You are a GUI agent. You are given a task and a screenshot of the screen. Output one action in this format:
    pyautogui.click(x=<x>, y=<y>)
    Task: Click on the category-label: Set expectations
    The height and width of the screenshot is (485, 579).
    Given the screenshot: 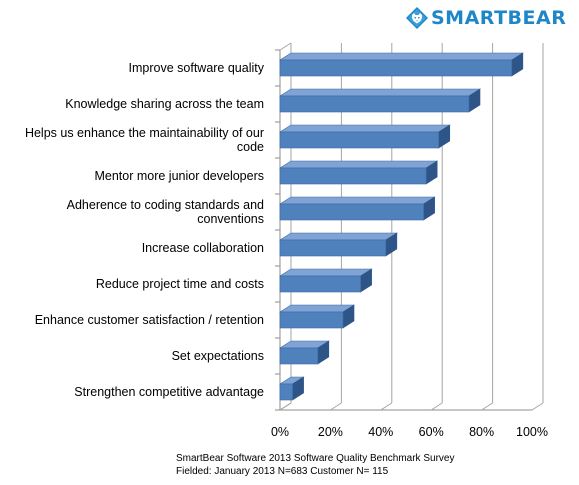 What is the action you would take?
    pyautogui.click(x=218, y=356)
    